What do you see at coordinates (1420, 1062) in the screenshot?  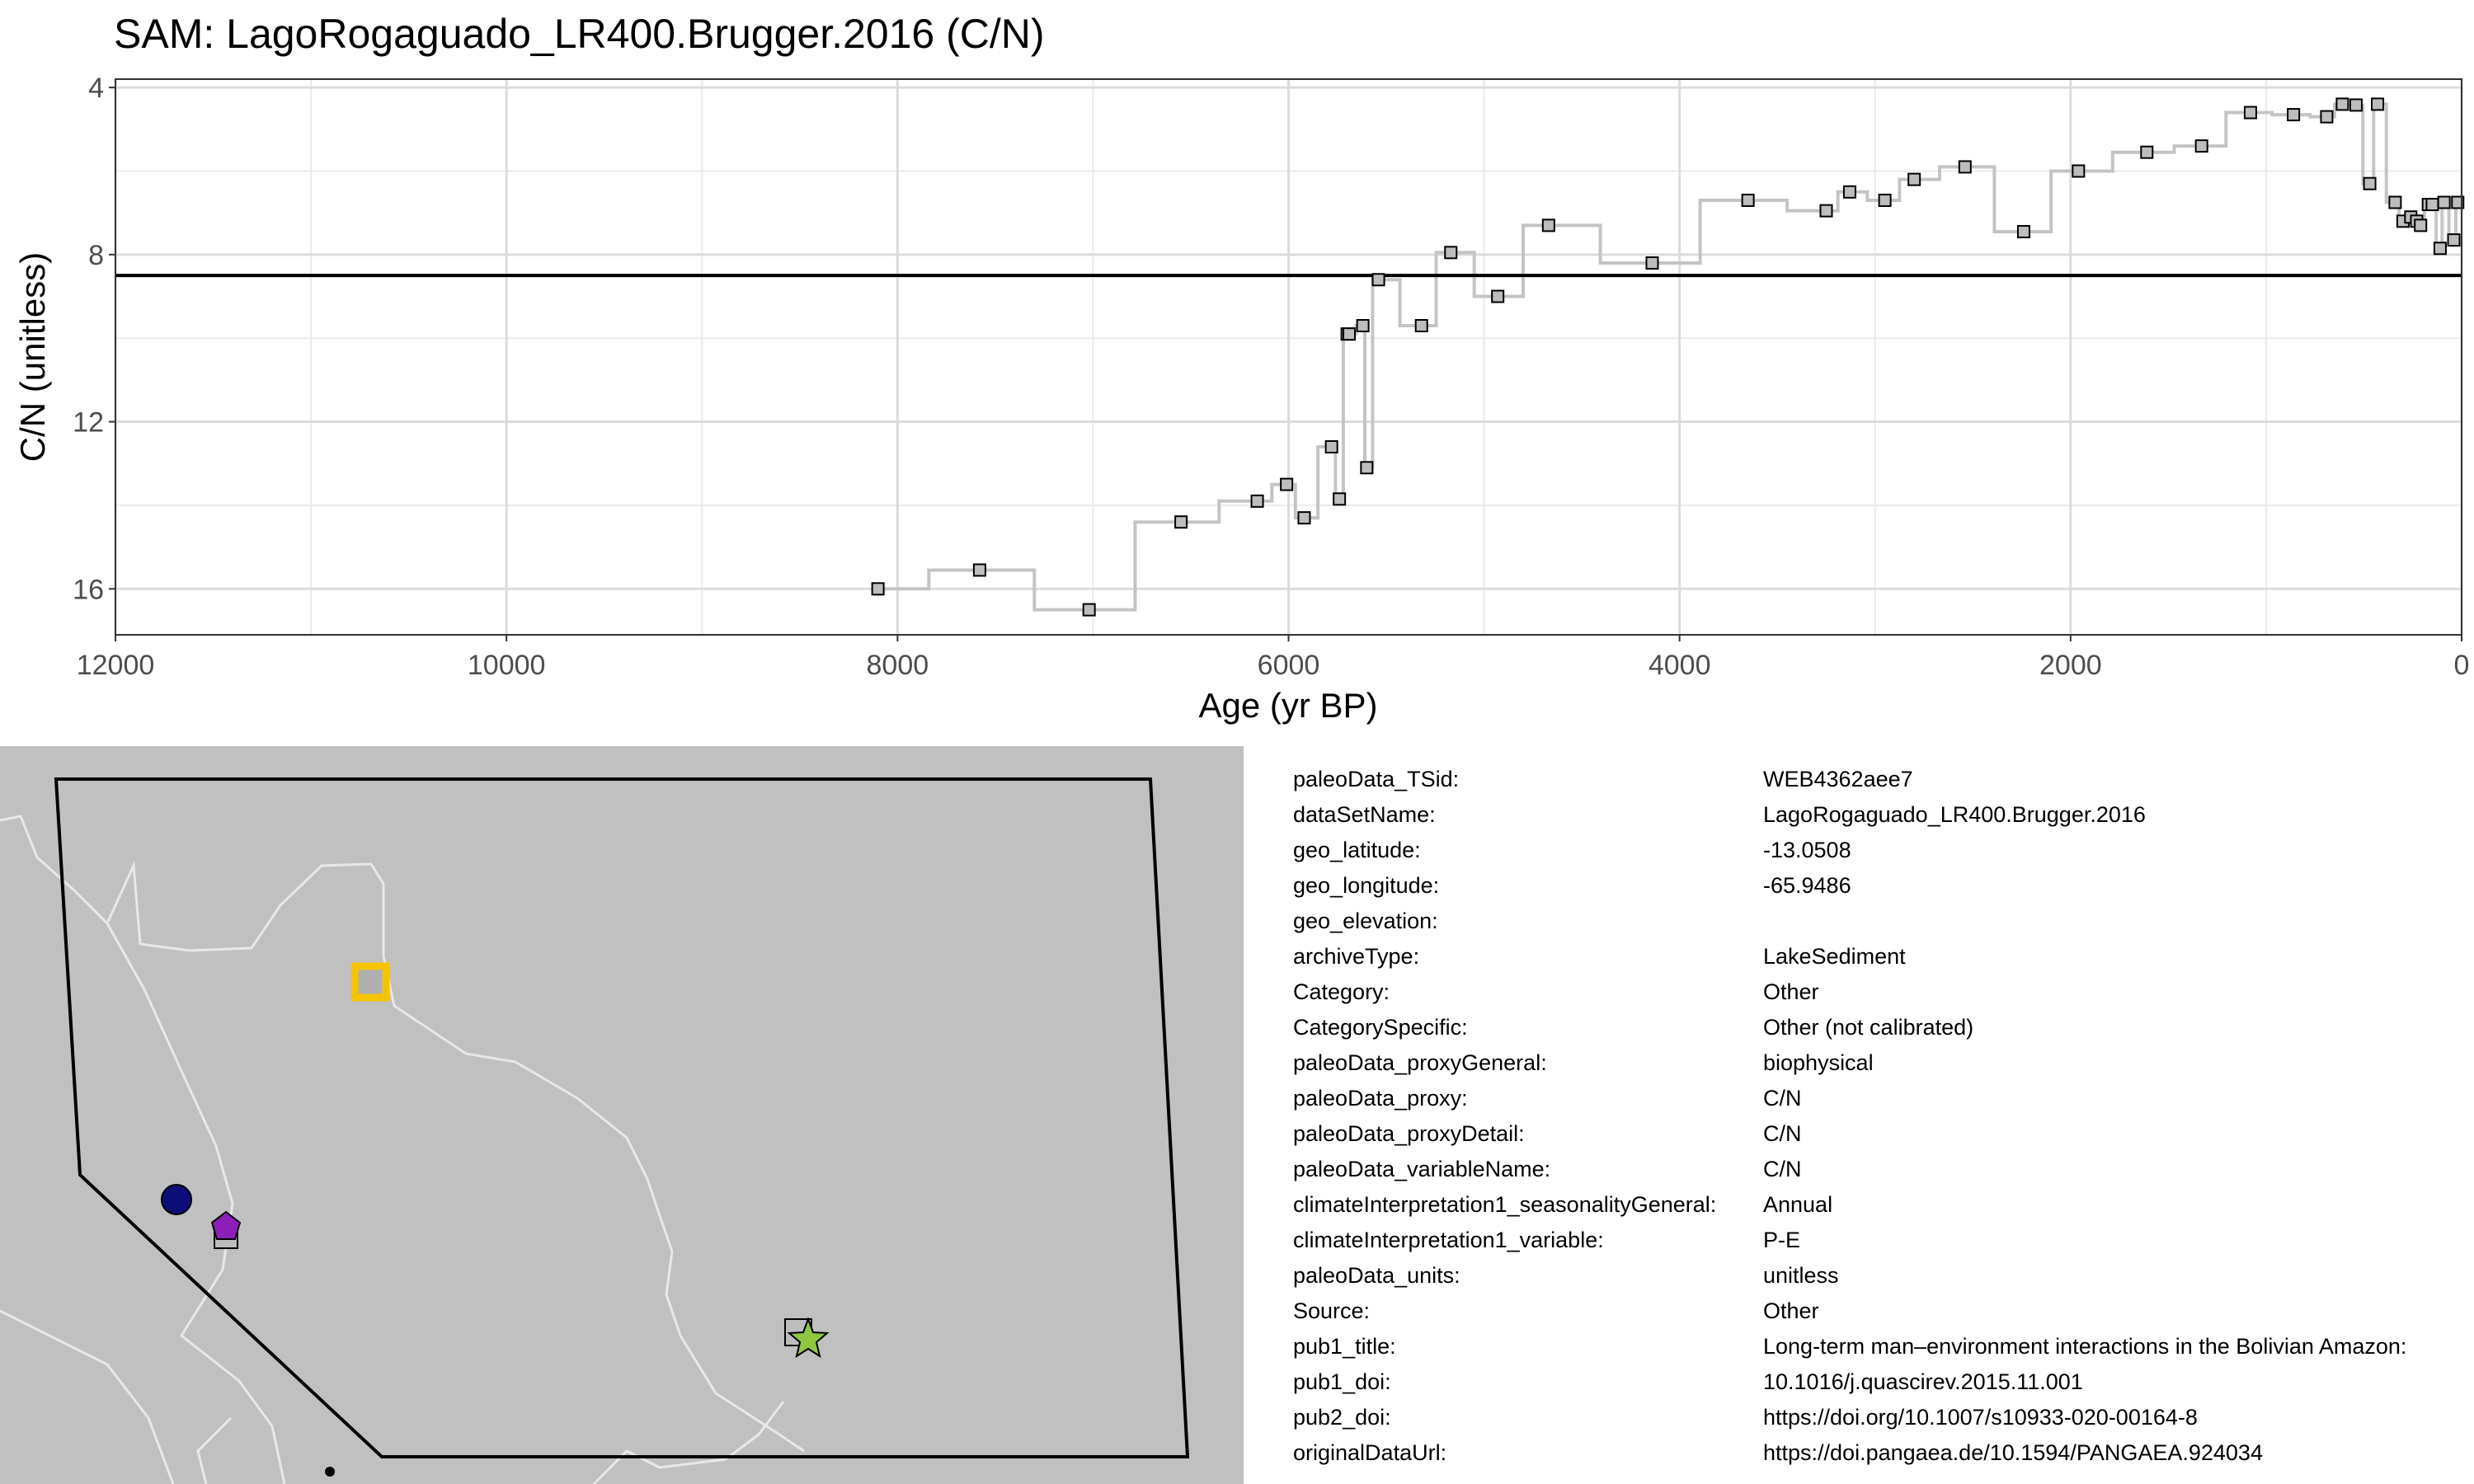 I see `metadata-key: paleoData_proxyGeneral:` at bounding box center [1420, 1062].